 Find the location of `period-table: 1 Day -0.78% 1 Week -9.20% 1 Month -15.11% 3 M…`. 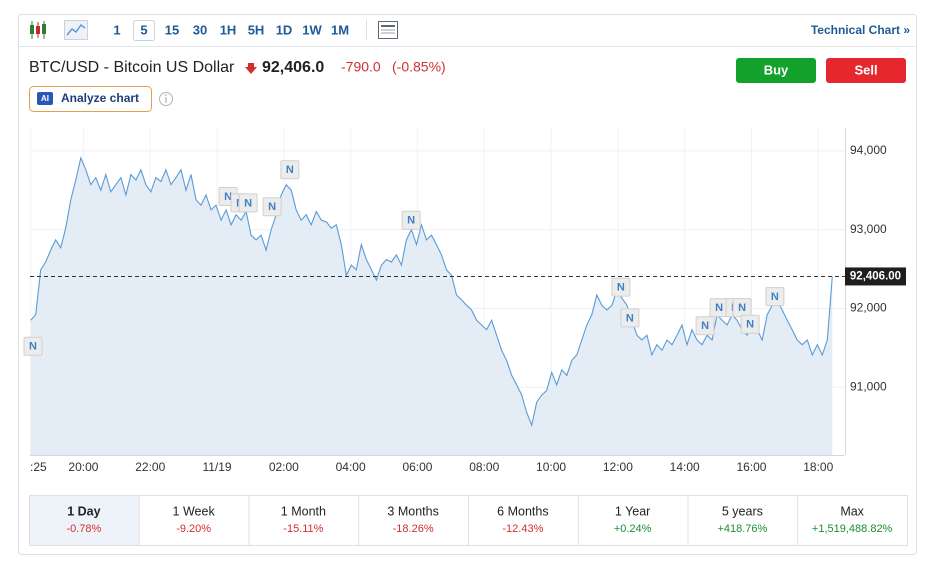

period-table: 1 Day -0.78% 1 Week -9.20% 1 Month -15.11% 3 M… is located at coordinates (468, 520).